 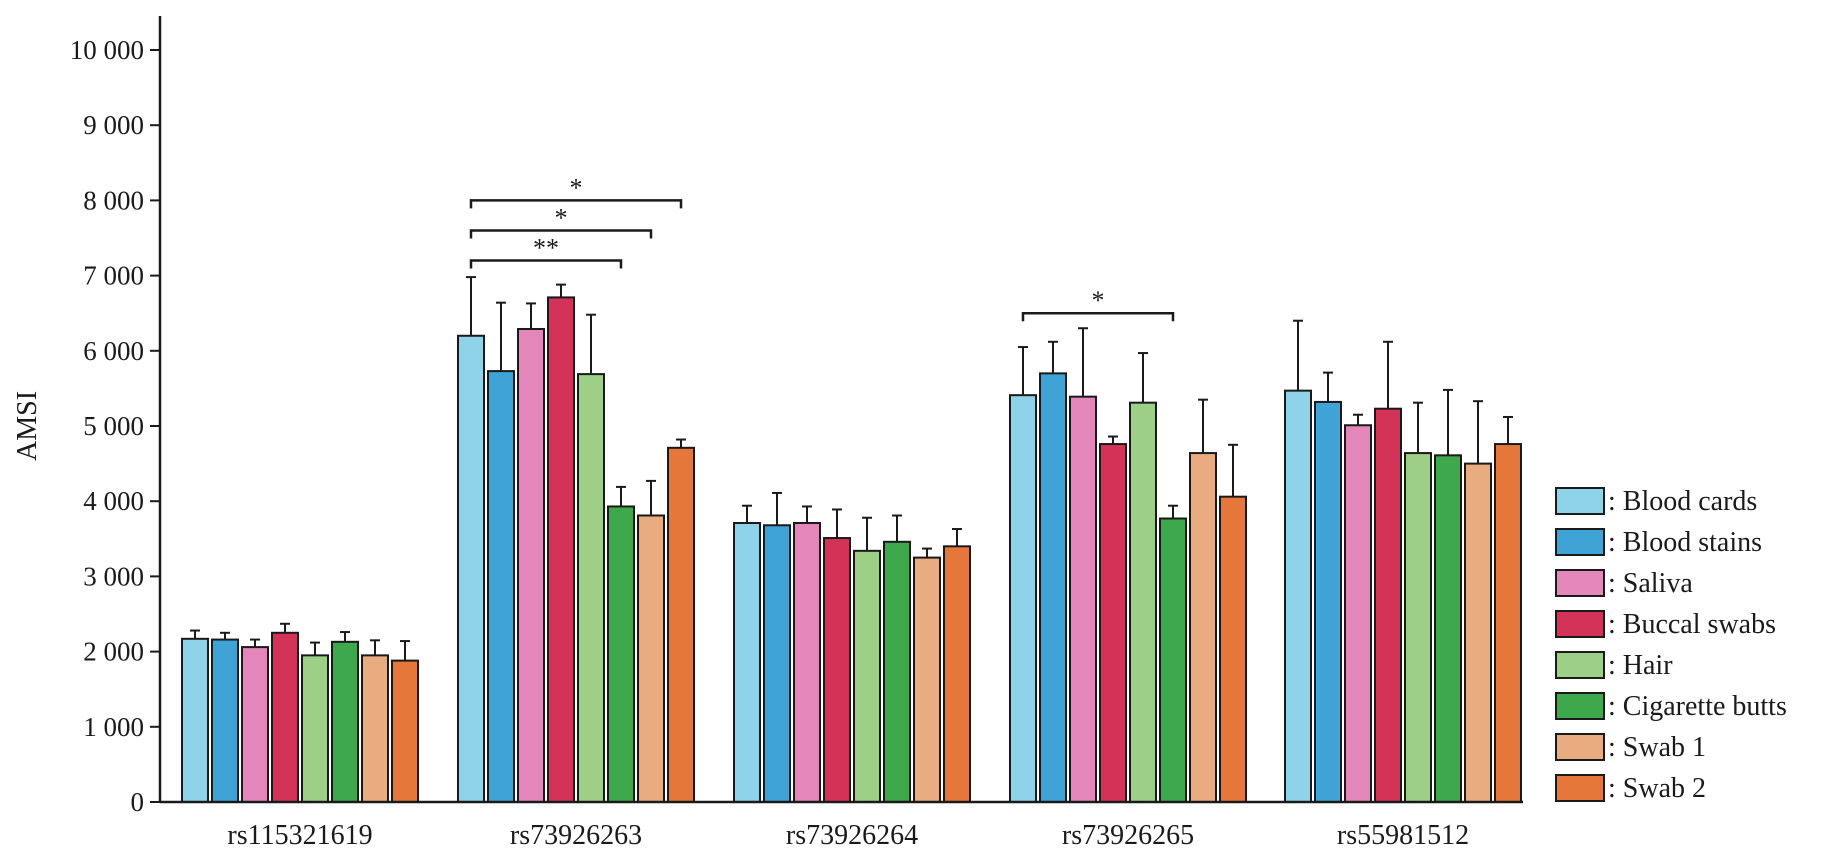 What do you see at coordinates (299, 835) in the screenshot?
I see `x-category-label: rs115321619` at bounding box center [299, 835].